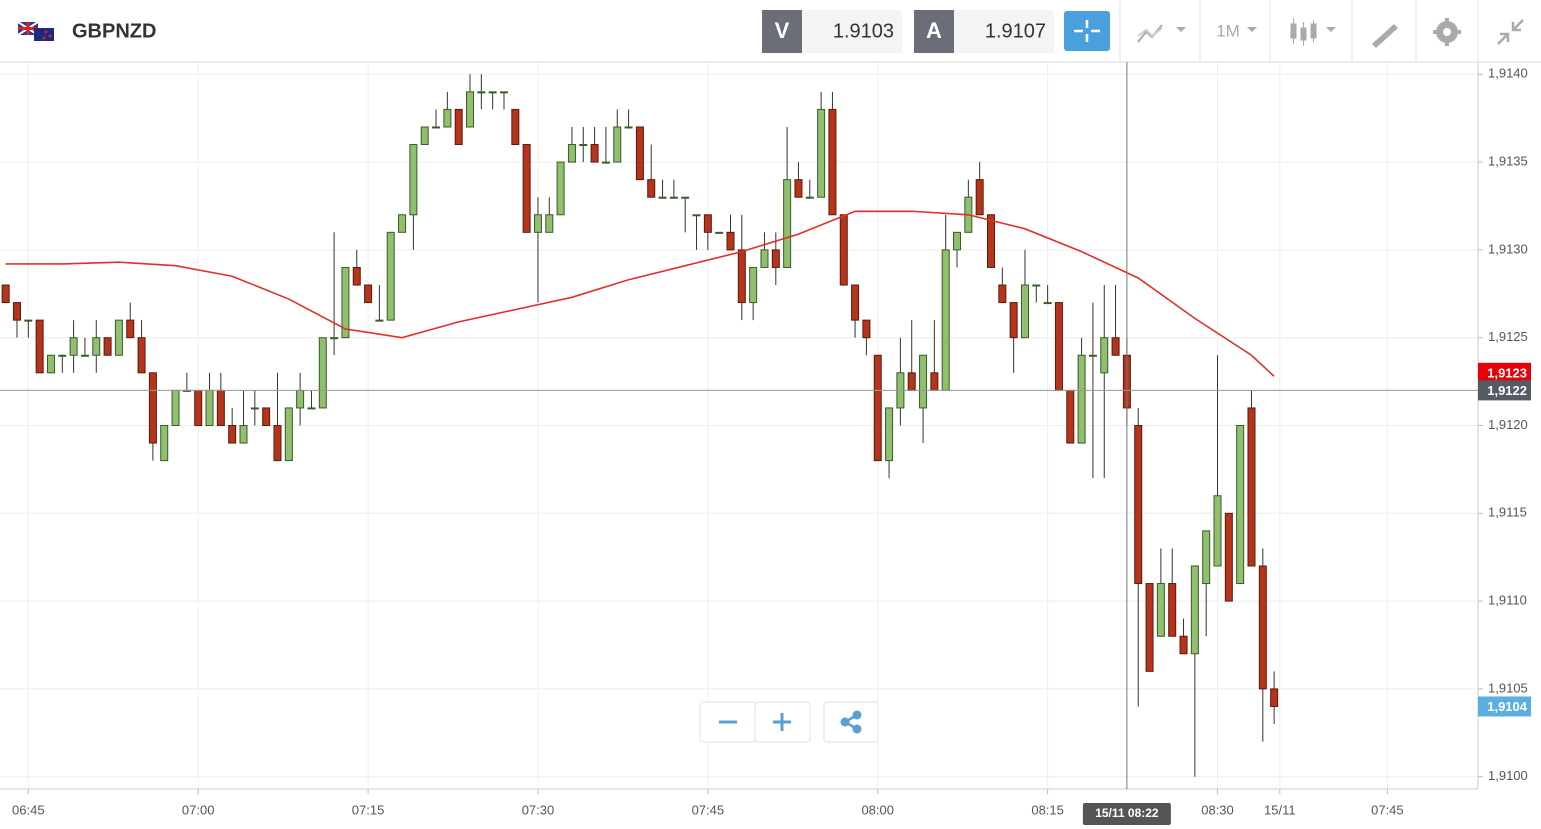 This screenshot has height=829, width=1541. Describe the element at coordinates (1507, 372) in the screenshot. I see `ma-price-label: 1,9123` at that location.